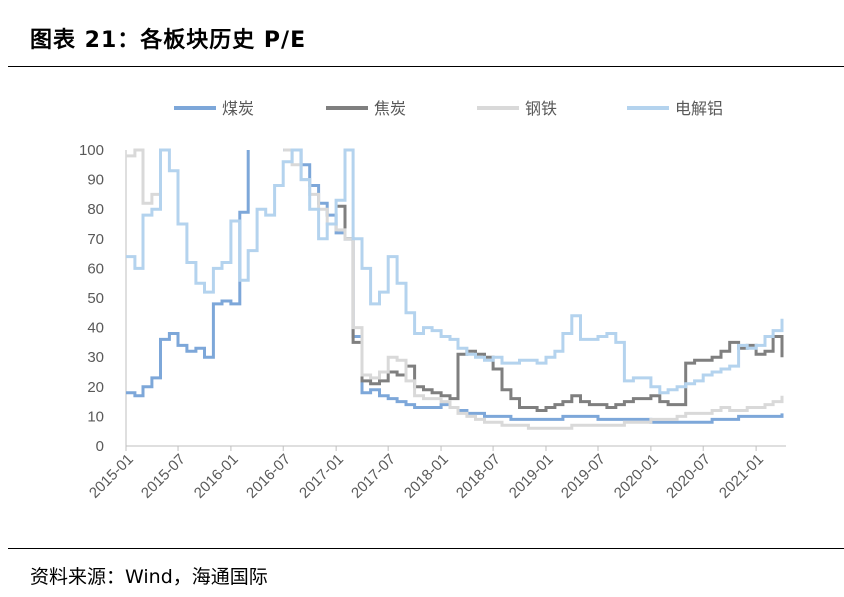  What do you see at coordinates (531, 476) in the screenshot?
I see `x-tick-label: 2019-01` at bounding box center [531, 476].